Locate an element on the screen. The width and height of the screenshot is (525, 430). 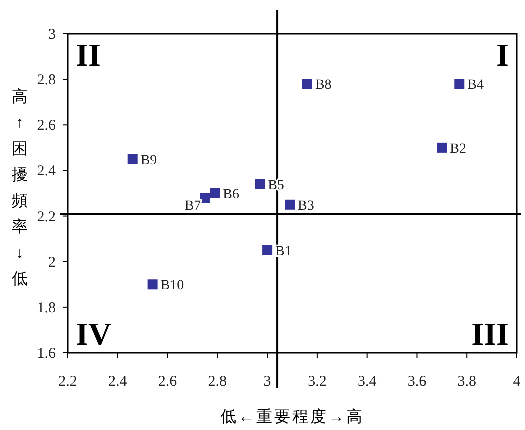
x-tick-label: 3.8 is located at coordinates (467, 382).